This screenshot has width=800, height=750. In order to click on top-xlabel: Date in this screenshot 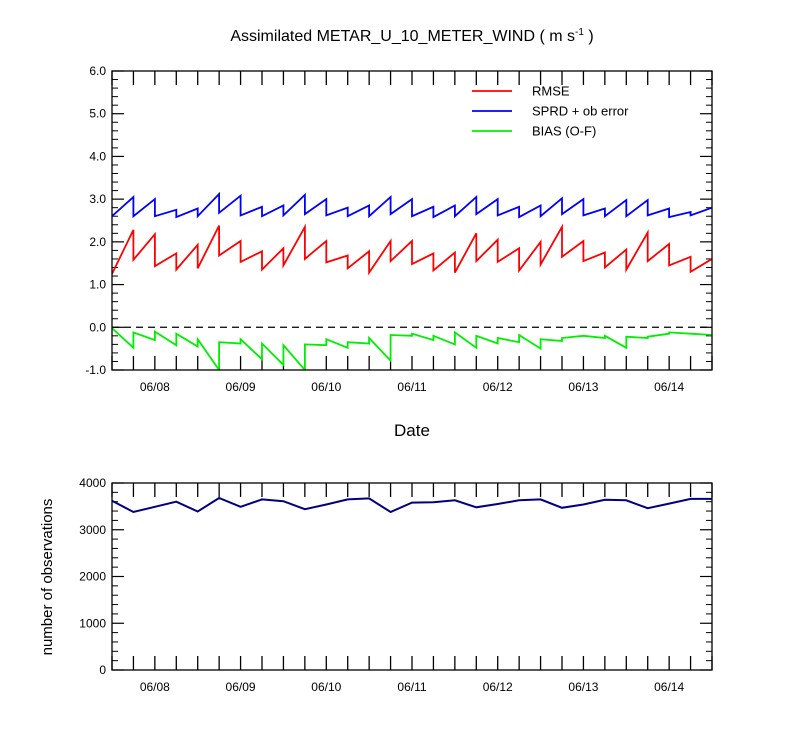, I will do `click(412, 430)`.